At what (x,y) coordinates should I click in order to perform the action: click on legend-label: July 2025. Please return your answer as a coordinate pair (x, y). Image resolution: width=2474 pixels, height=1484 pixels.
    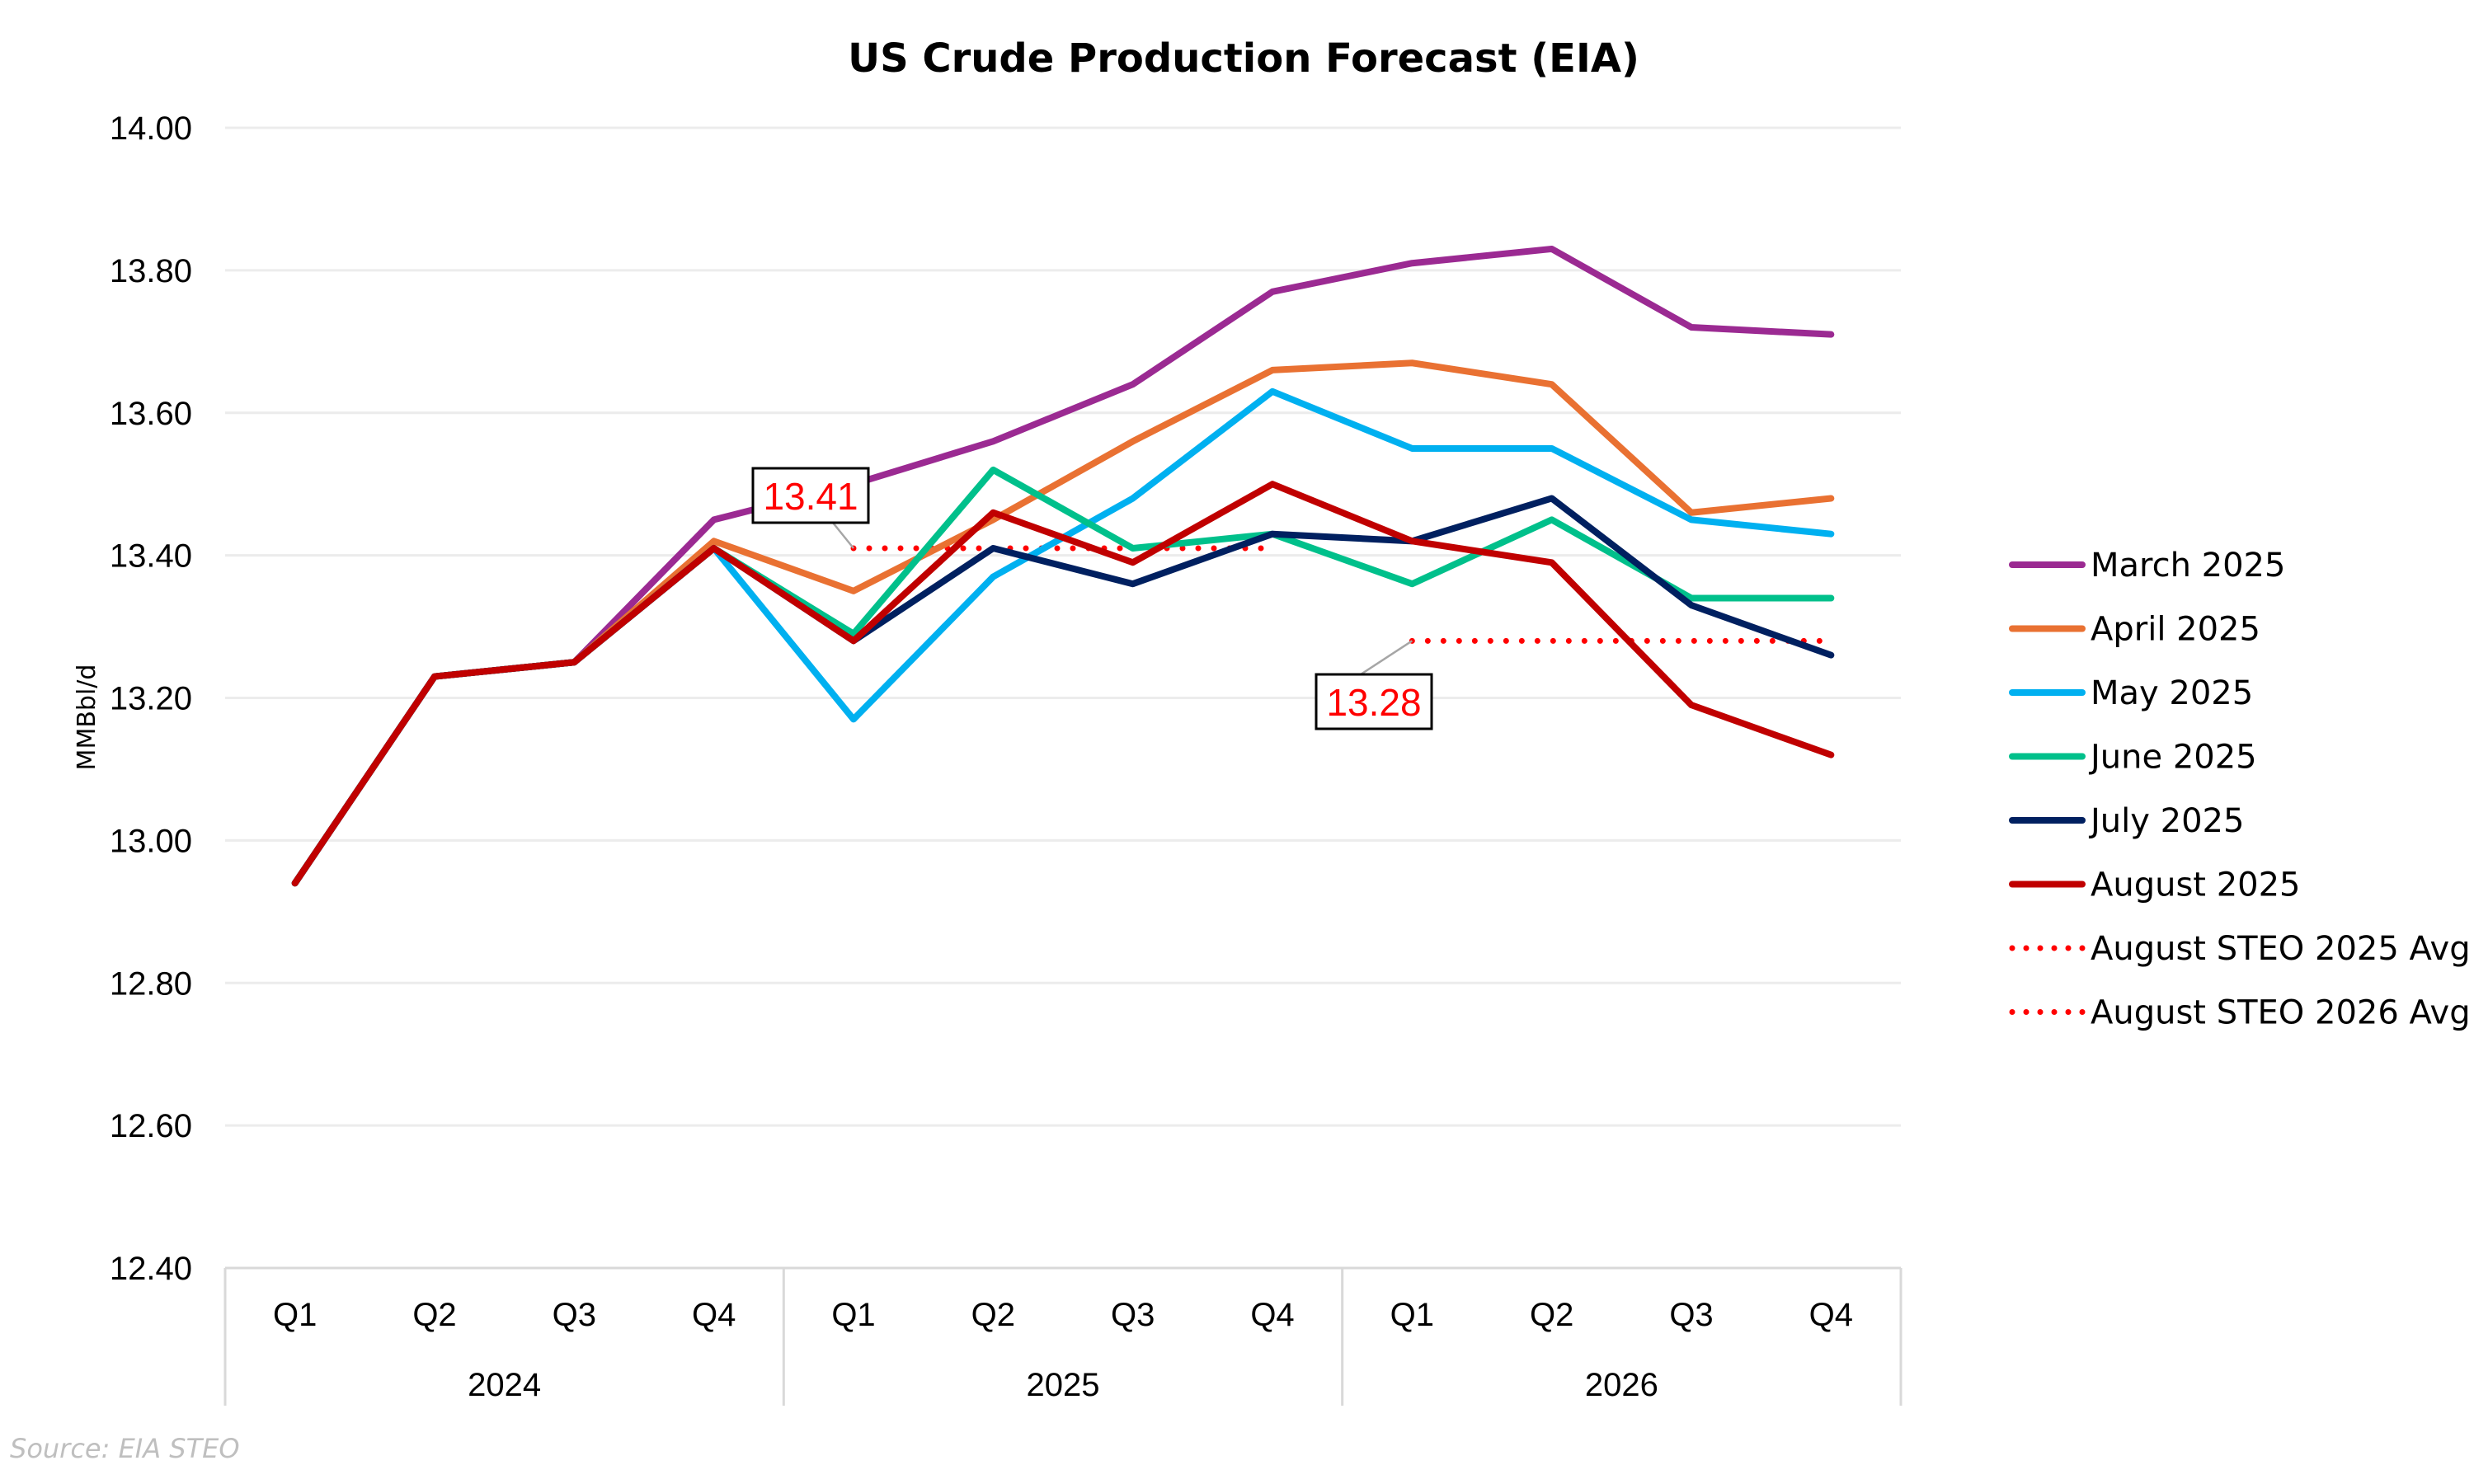
    Looking at the image, I should click on (2166, 821).